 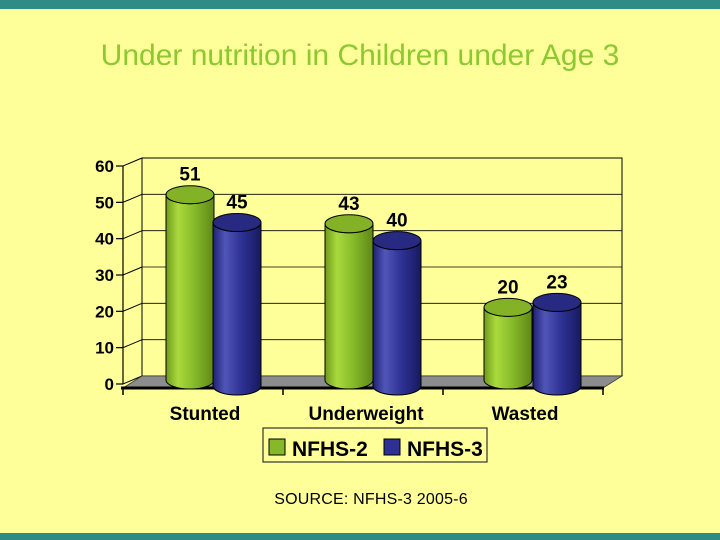 I want to click on bar-value-label: 43, so click(x=348, y=204).